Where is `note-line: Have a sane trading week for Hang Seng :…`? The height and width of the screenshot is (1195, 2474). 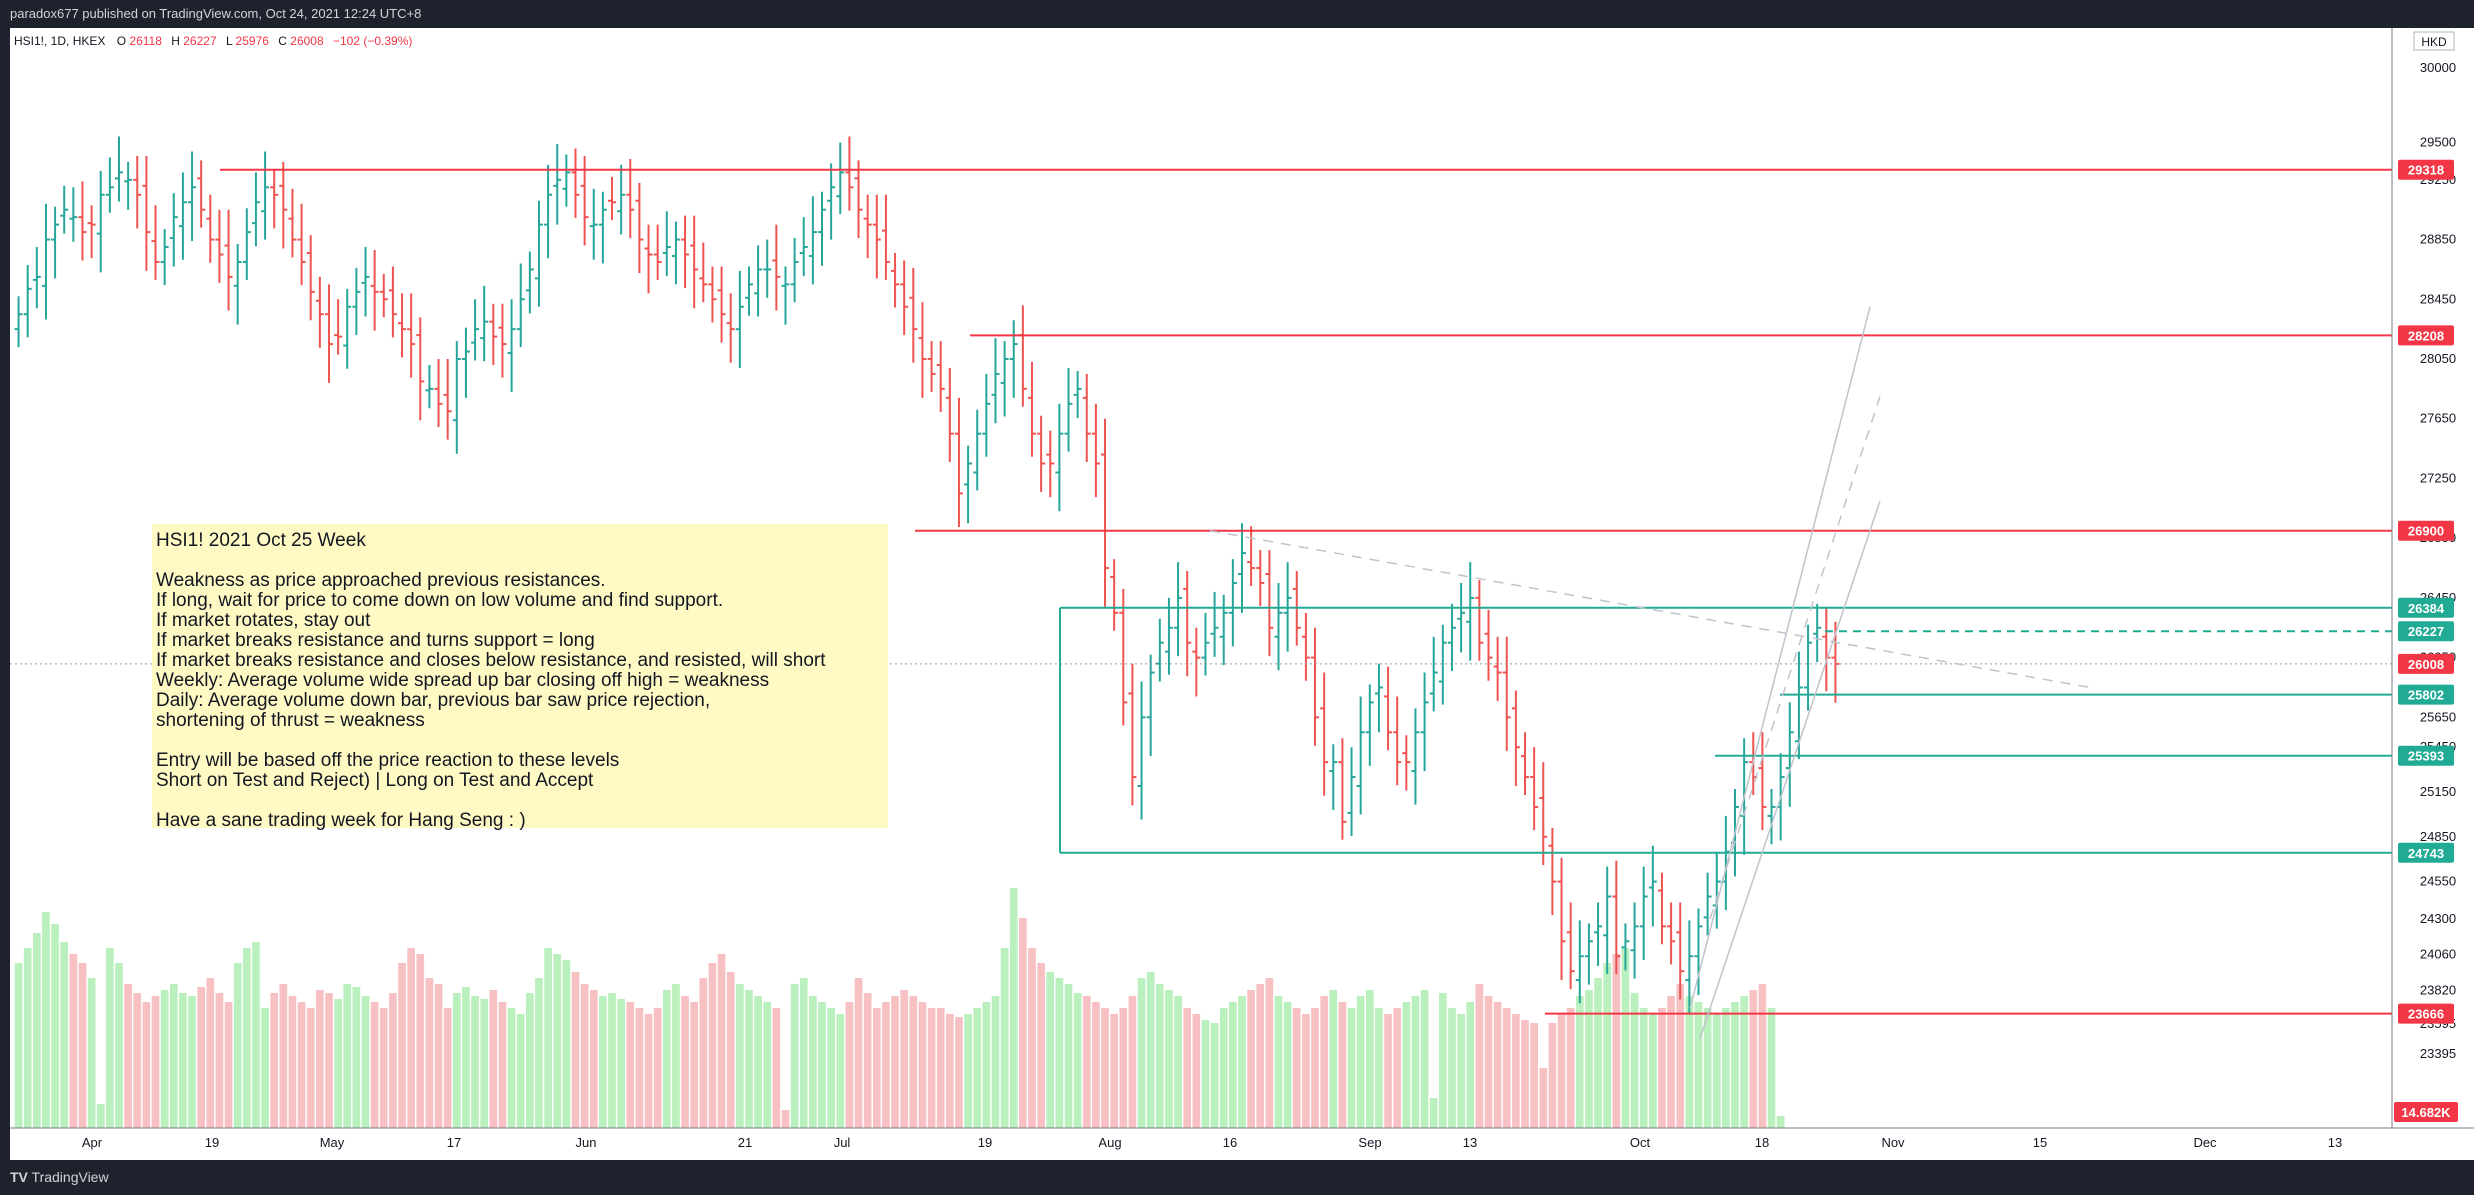 note-line: Have a sane trading week for Hang Seng :… is located at coordinates (341, 820).